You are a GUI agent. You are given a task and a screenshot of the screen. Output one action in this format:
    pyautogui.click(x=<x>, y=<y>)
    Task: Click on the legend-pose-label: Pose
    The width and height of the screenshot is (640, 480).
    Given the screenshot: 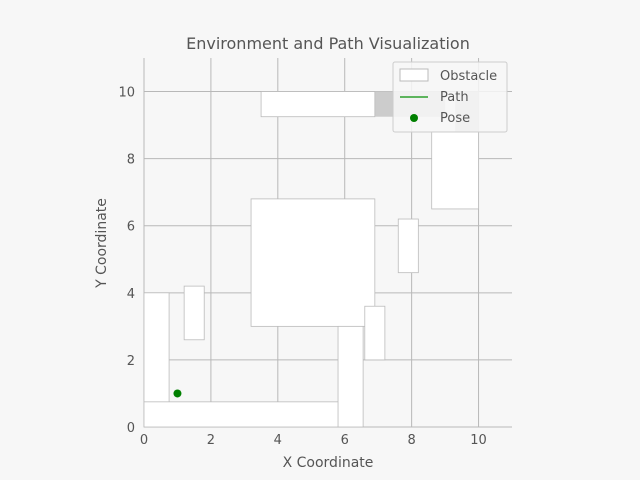 What is the action you would take?
    pyautogui.click(x=455, y=118)
    